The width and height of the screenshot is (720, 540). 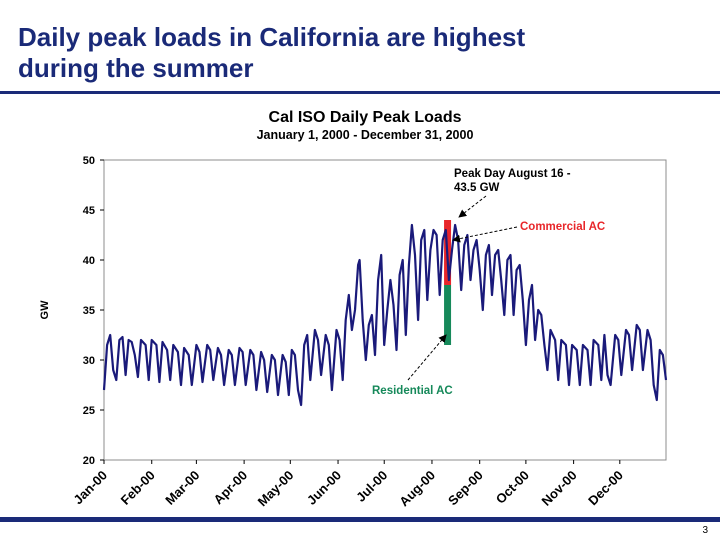 I want to click on x-tick-label: Oct-00, so click(x=512, y=487).